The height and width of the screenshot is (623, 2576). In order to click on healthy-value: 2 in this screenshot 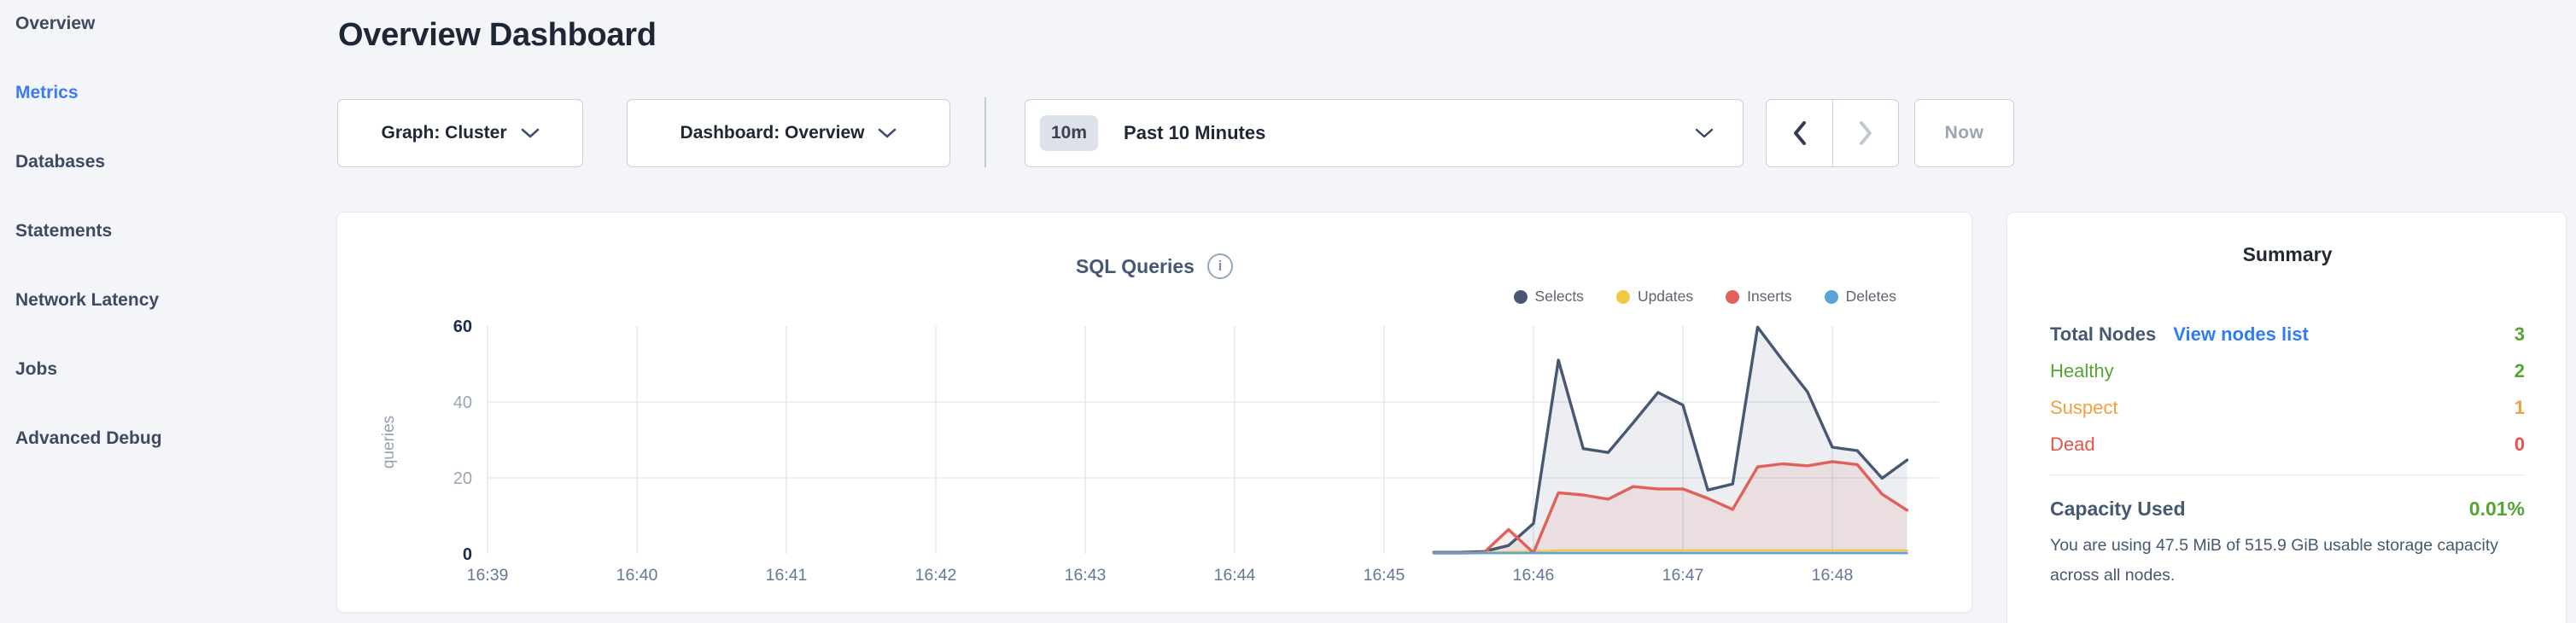, I will do `click(2519, 370)`.